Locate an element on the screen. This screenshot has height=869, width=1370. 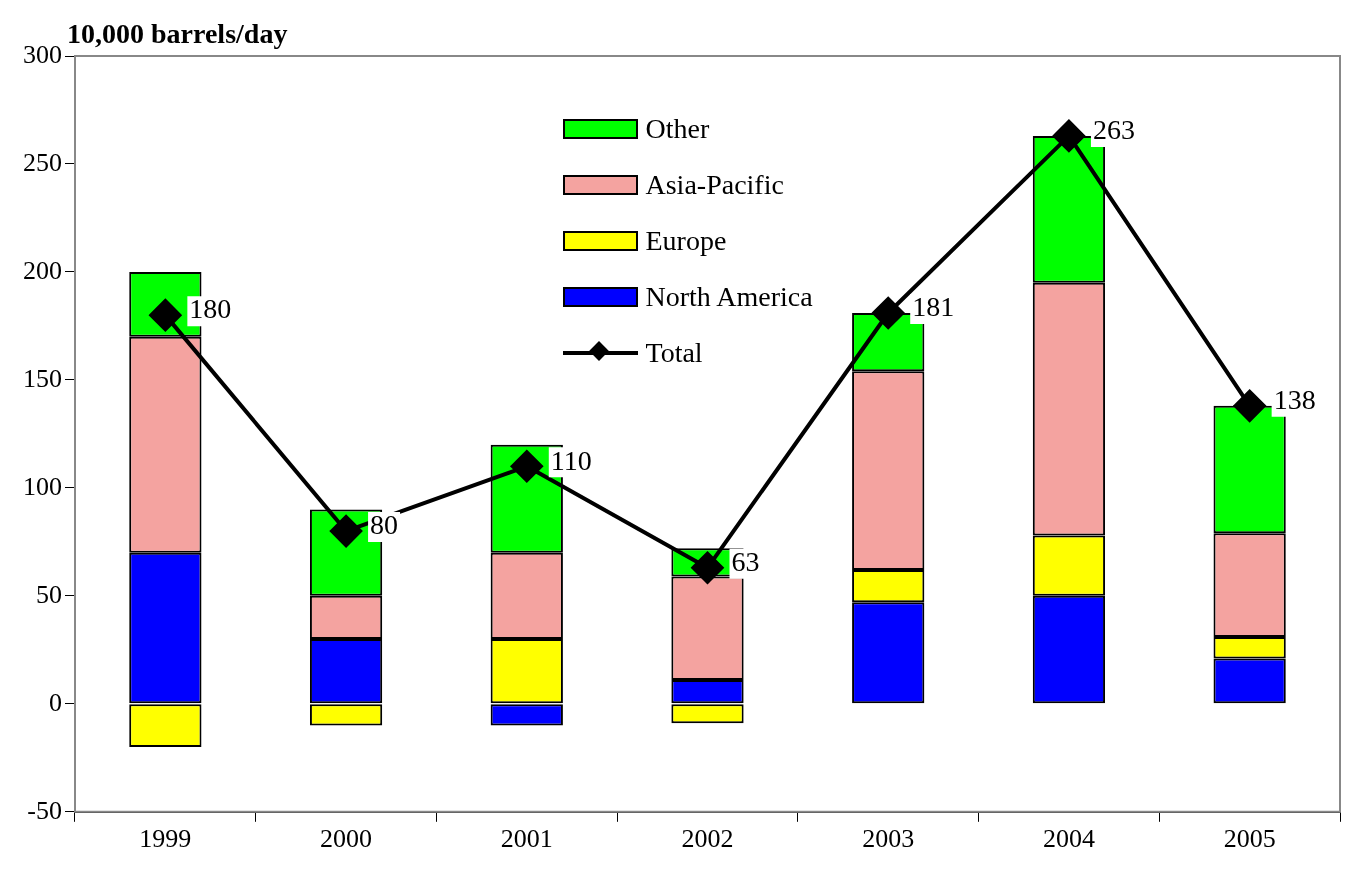
y-tick-label: 150 is located at coordinates (42, 378).